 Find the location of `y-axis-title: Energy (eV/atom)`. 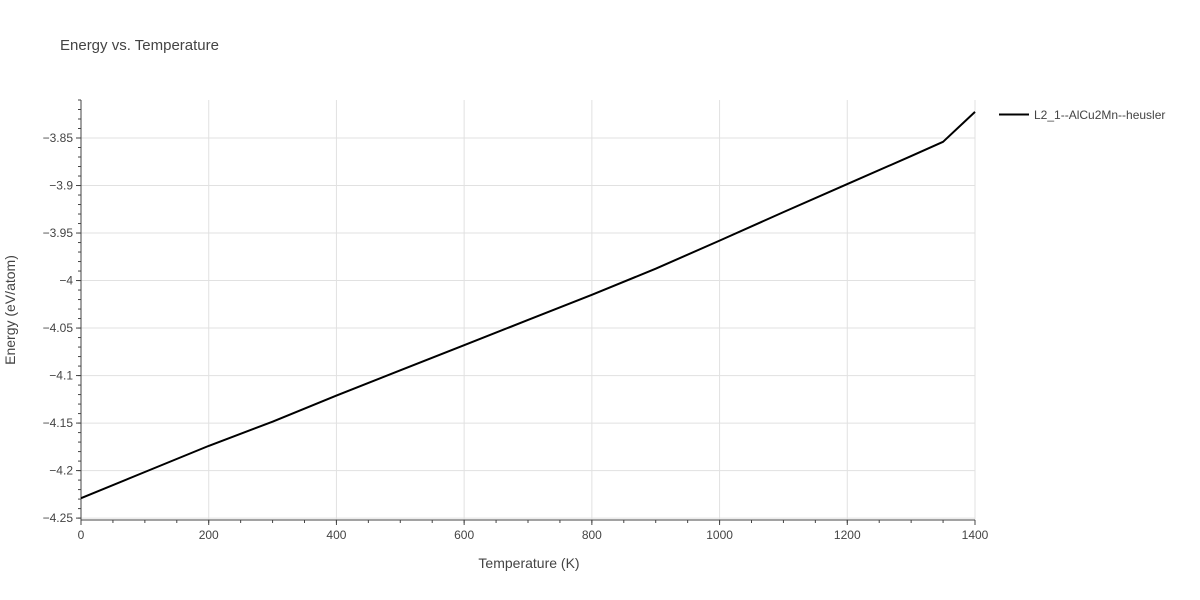

y-axis-title: Energy (eV/atom) is located at coordinates (10, 310).